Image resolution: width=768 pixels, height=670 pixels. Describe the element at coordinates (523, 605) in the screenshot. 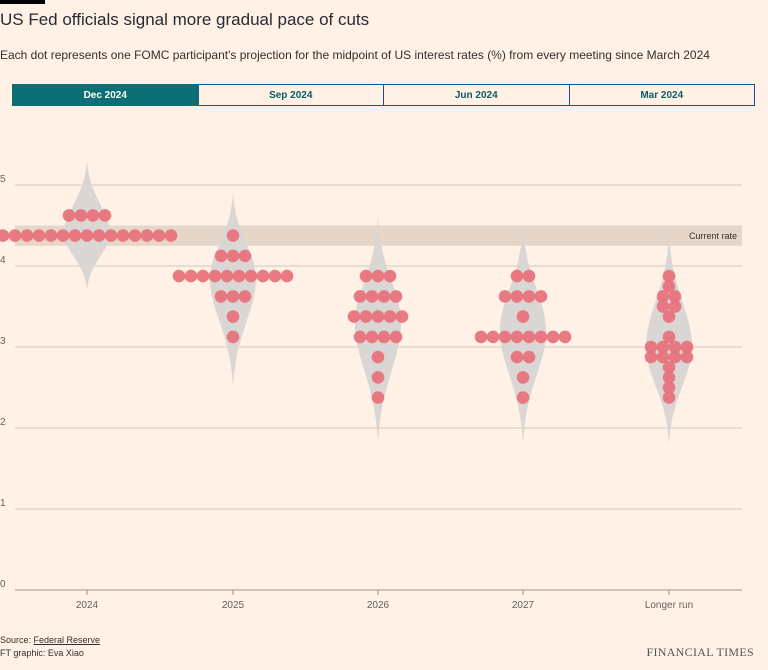

I see `x-tick-label: 2027` at that location.